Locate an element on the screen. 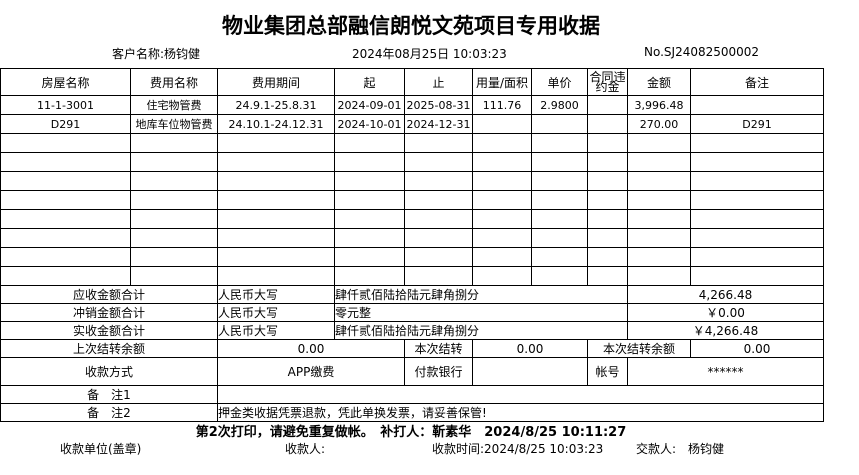 The width and height of the screenshot is (859, 475). this-carry: 0.00 is located at coordinates (530, 348).